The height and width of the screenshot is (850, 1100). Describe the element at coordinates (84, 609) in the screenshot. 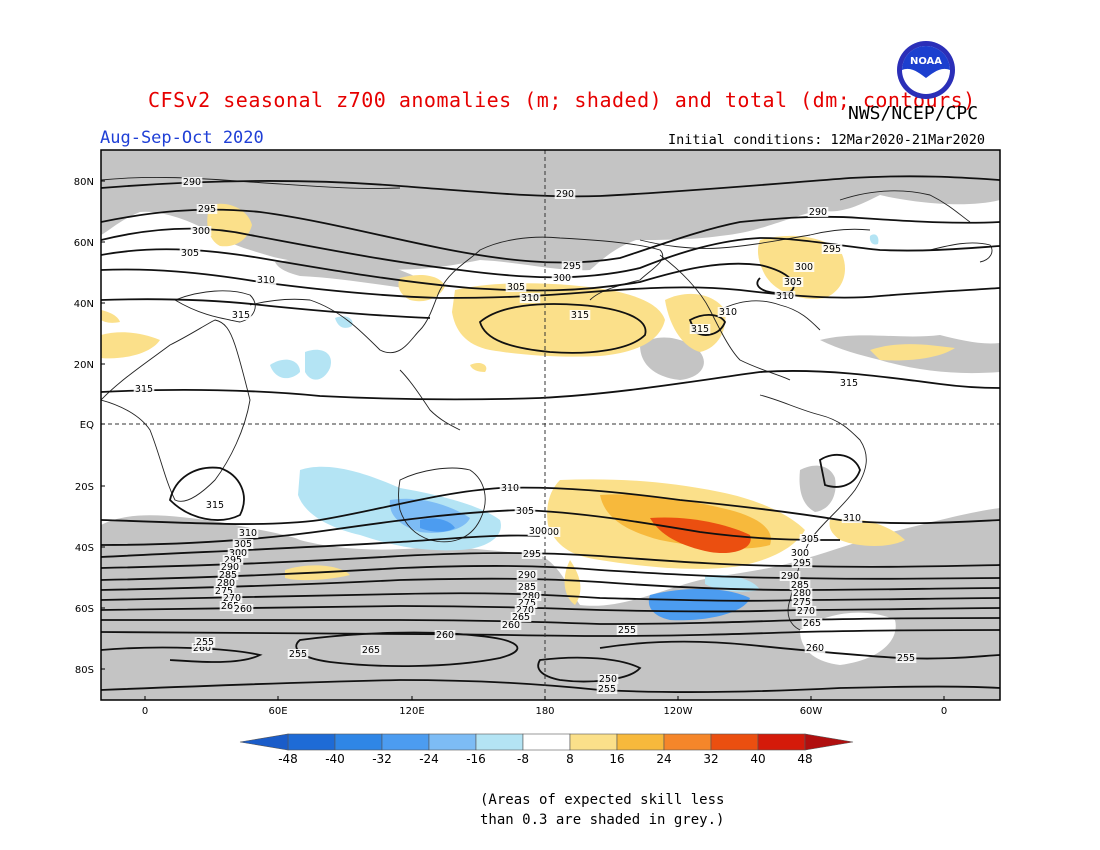

I see `lat-label: 60S` at that location.